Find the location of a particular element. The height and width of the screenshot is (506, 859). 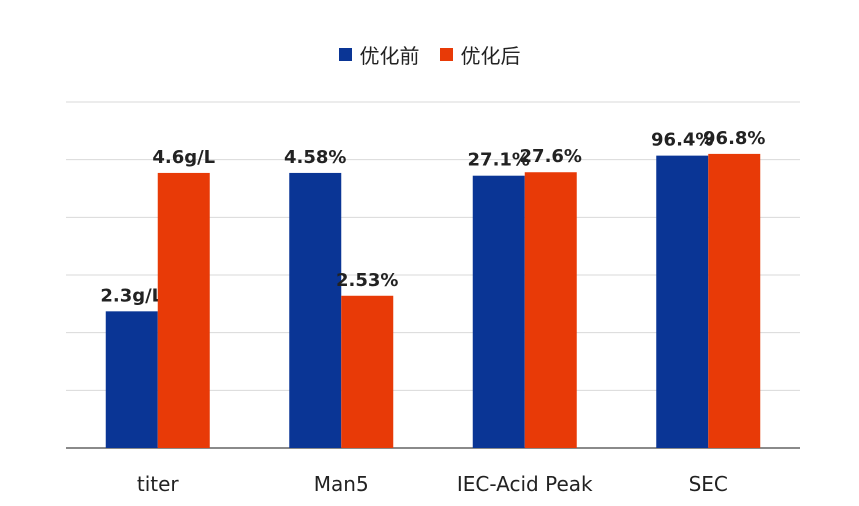

data-label: 27.6% is located at coordinates (551, 156).